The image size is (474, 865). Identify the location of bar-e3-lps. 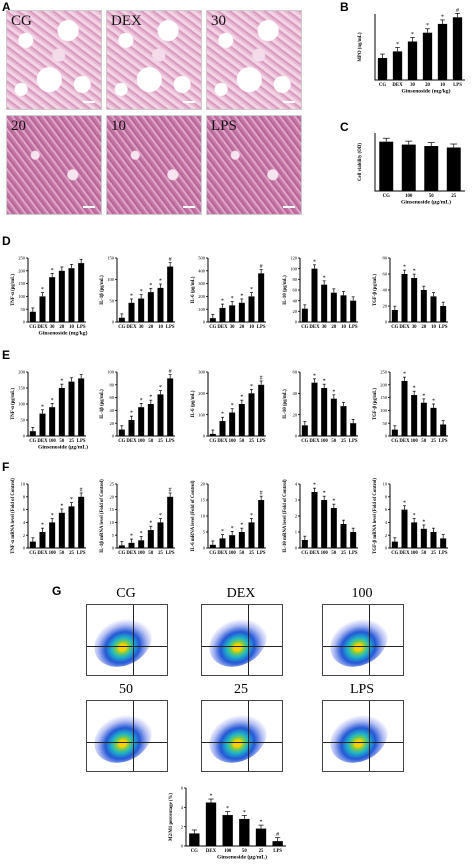
(261, 410).